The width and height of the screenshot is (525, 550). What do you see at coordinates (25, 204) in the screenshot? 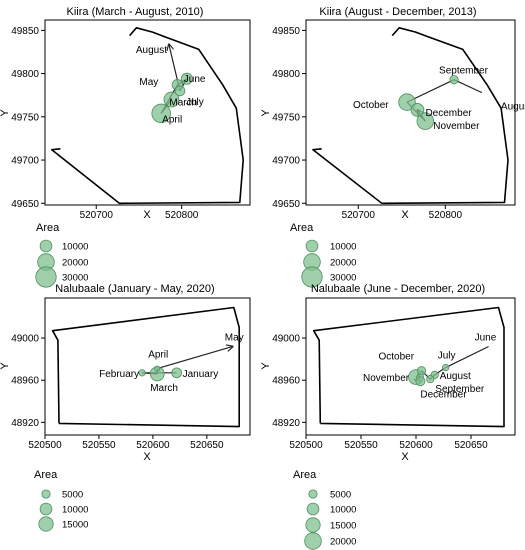
I see `y-tick-label: 49650` at bounding box center [25, 204].